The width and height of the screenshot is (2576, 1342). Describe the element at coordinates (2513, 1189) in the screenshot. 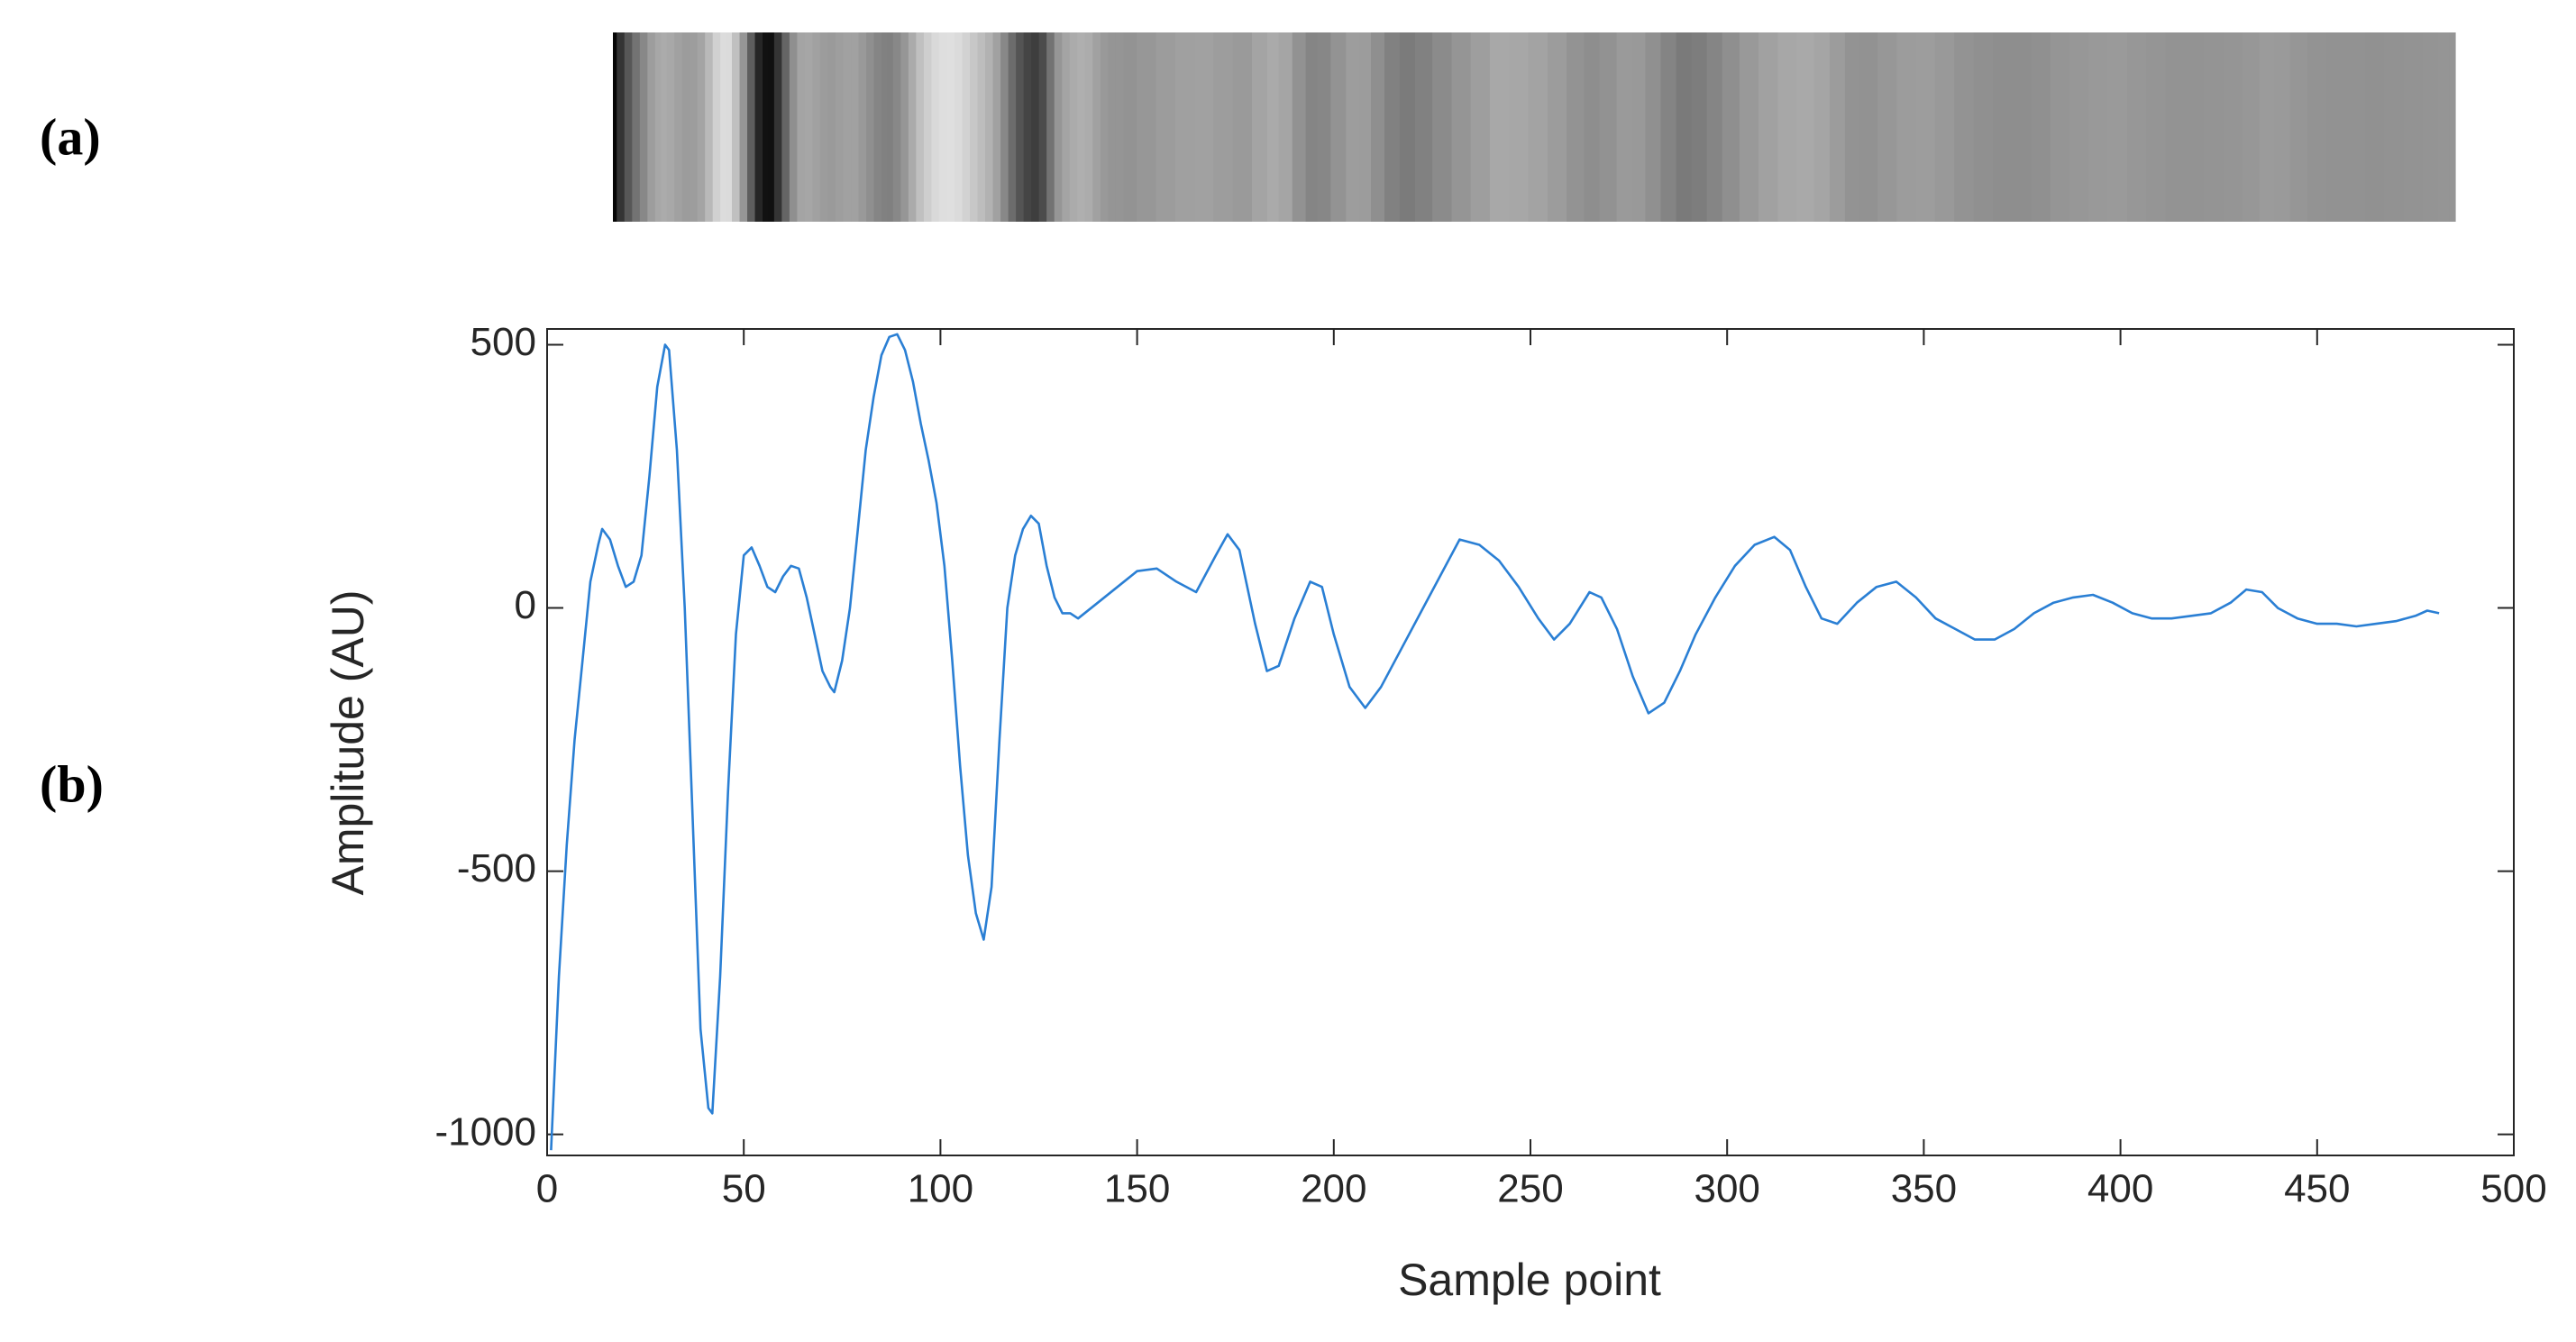

I see `x-tick-label: 500` at that location.